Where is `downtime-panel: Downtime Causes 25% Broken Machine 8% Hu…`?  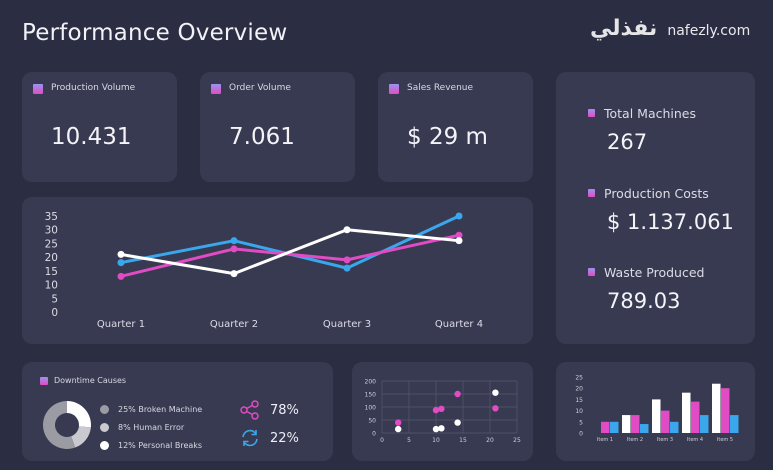 downtime-panel: Downtime Causes 25% Broken Machine 8% Hu… is located at coordinates (177, 411).